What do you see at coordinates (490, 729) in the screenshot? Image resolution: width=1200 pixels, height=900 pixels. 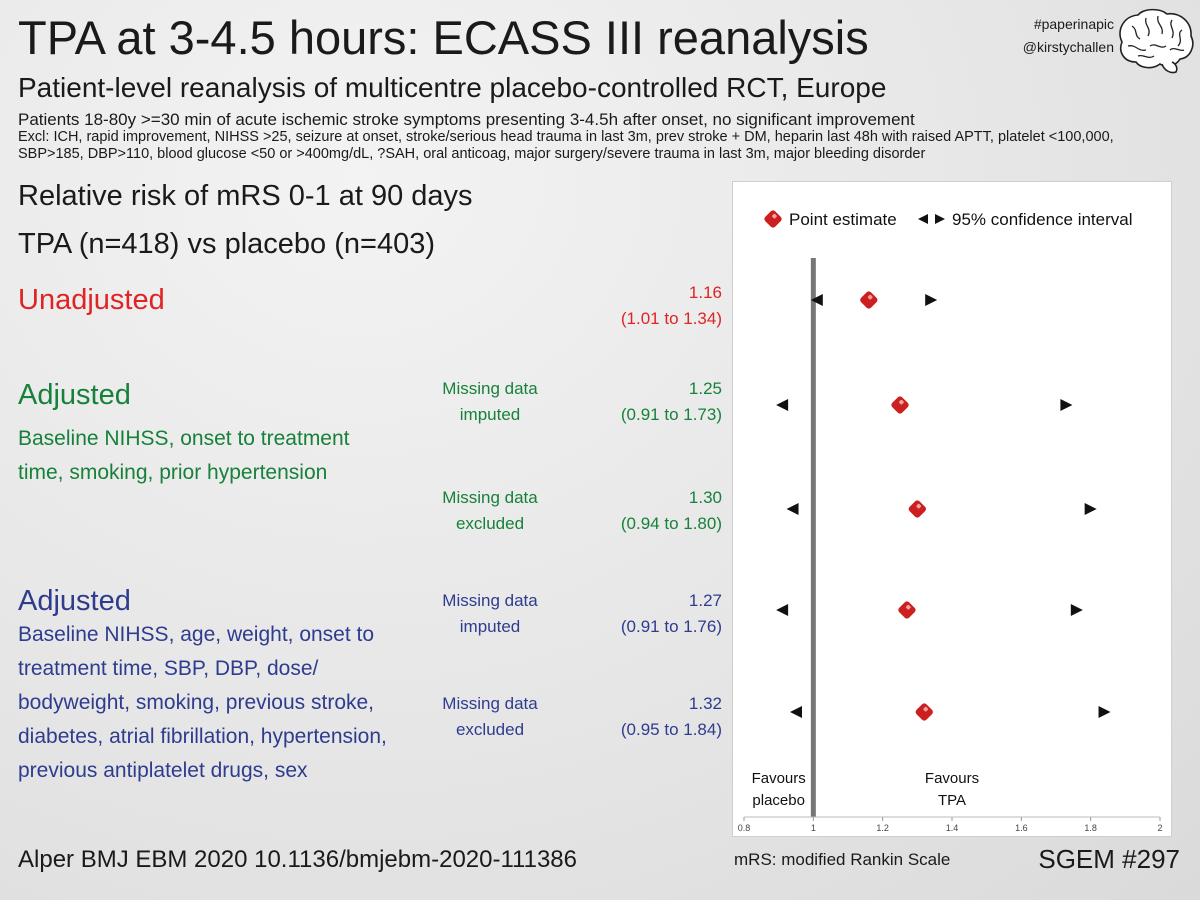 I see `model2-excluded-method-line2: excluded` at bounding box center [490, 729].